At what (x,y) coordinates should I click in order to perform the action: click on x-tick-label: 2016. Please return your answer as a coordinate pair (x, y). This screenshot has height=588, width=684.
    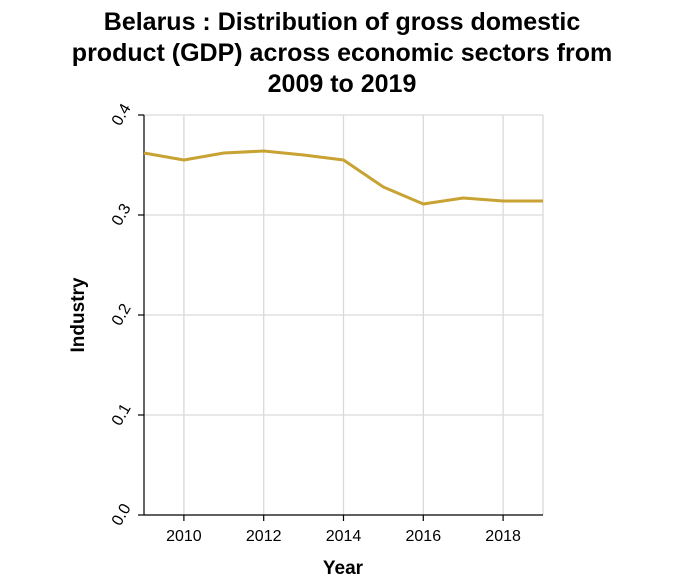
    Looking at the image, I should click on (424, 536).